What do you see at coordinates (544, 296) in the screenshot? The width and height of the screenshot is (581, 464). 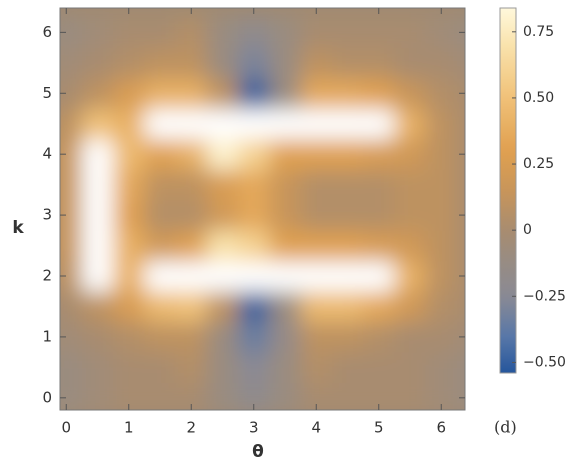 I see `colorbar-tick-label: −0.25` at bounding box center [544, 296].